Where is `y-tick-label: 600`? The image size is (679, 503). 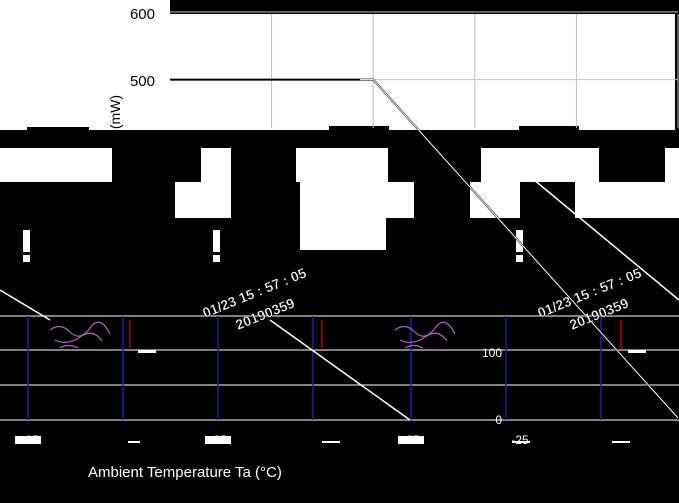 y-tick-label: 600 is located at coordinates (142, 14).